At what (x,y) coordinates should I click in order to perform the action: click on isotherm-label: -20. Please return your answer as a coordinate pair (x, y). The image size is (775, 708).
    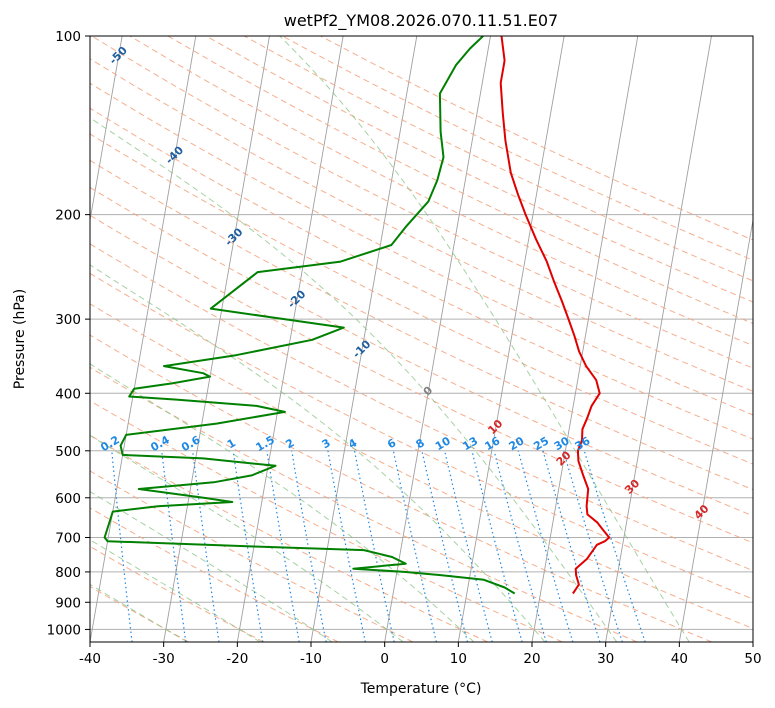
    Looking at the image, I should click on (296, 298).